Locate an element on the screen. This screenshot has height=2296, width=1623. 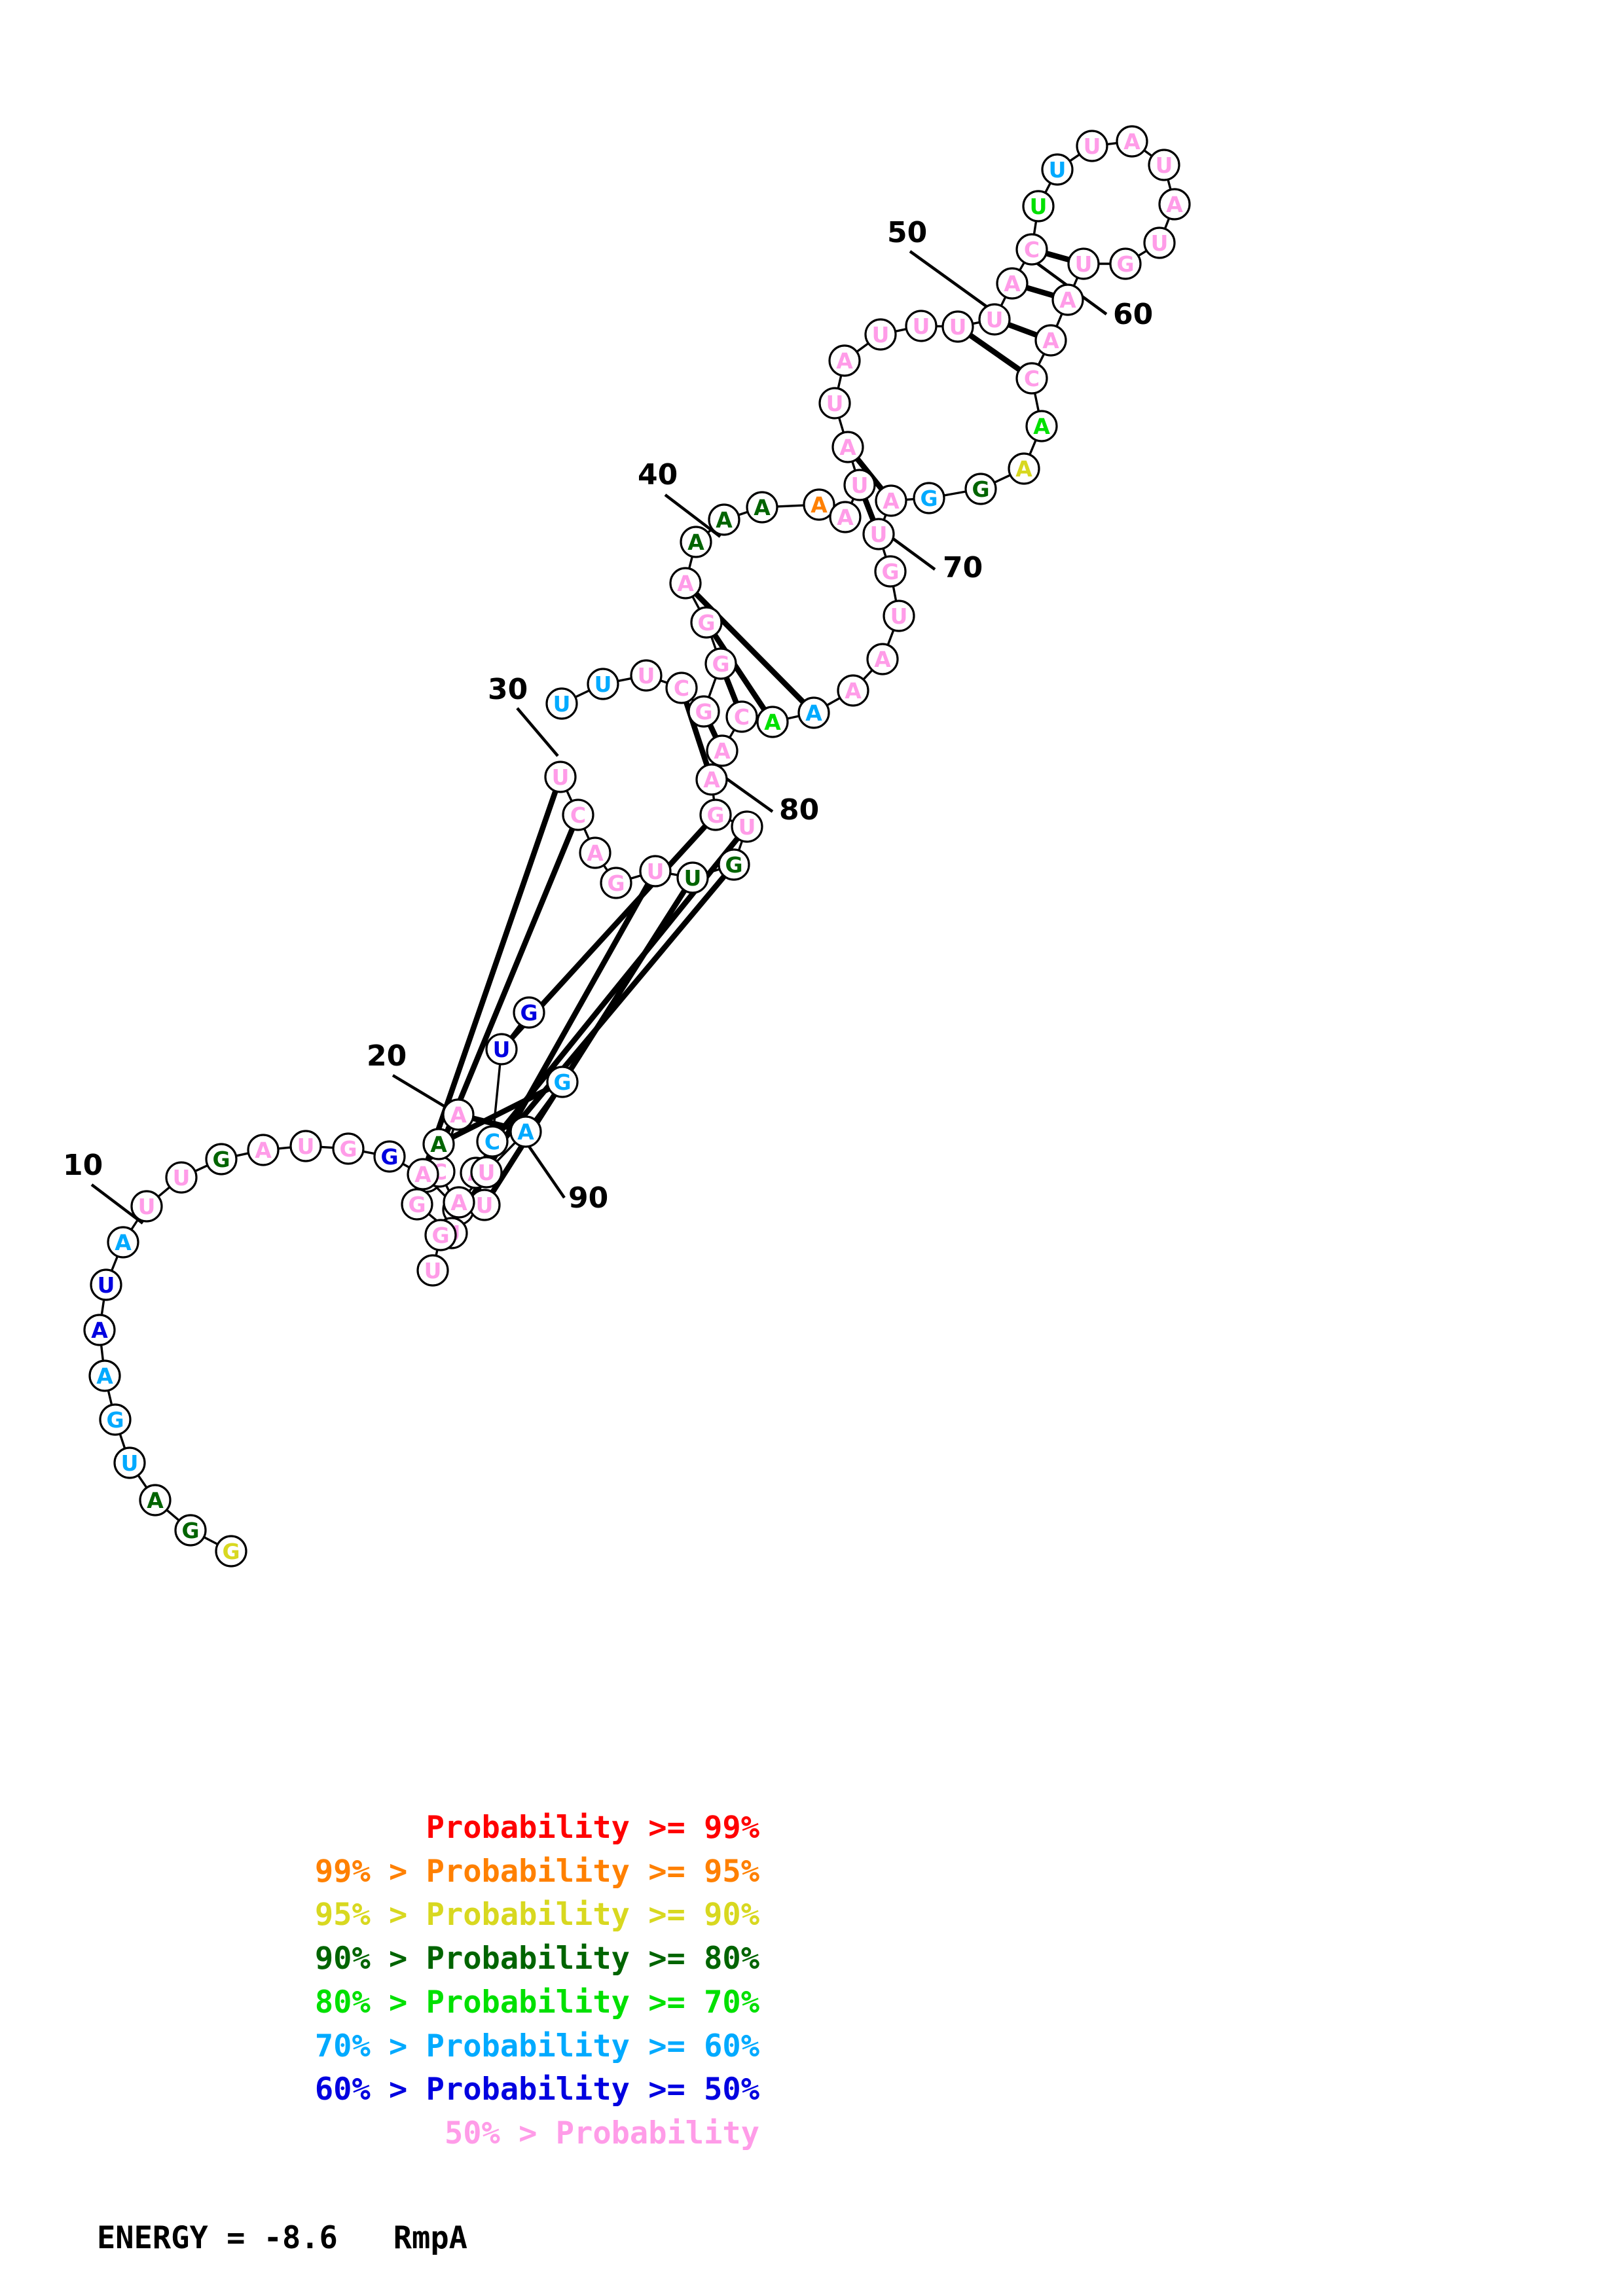
legend-row: 95% > Probability >= 90% is located at coordinates (536, 1915).